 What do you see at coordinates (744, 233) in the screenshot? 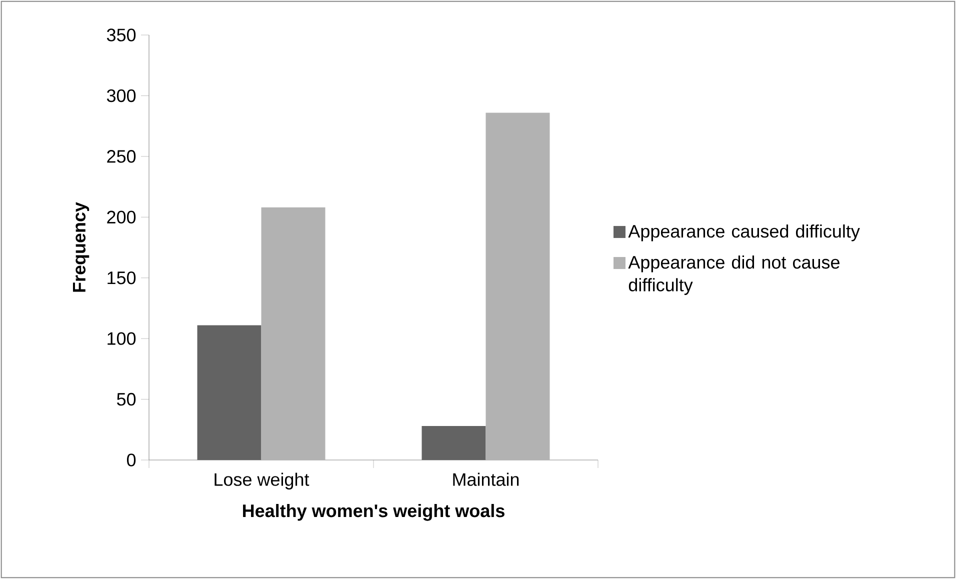
I see `legend-label: Appearance caused difficulty` at bounding box center [744, 233].